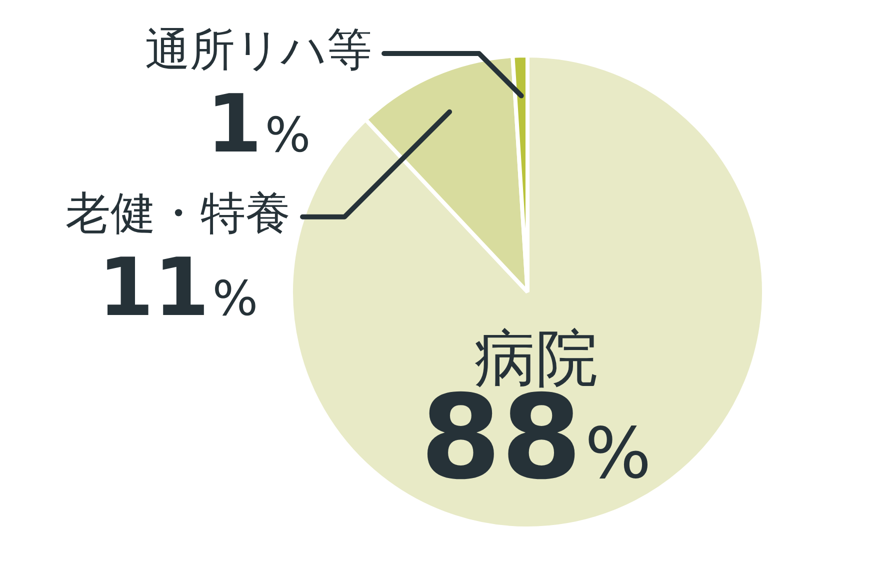 This screenshot has width=881, height=561. Describe the element at coordinates (178, 287) in the screenshot. I see `data-label: 11%` at that location.